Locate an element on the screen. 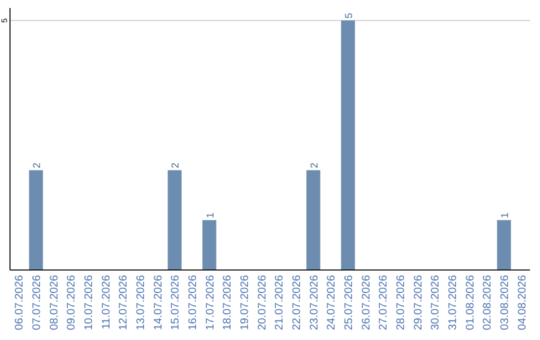 This screenshot has width=540, height=340. x-tick-label: 17.07.2026 is located at coordinates (210, 302).